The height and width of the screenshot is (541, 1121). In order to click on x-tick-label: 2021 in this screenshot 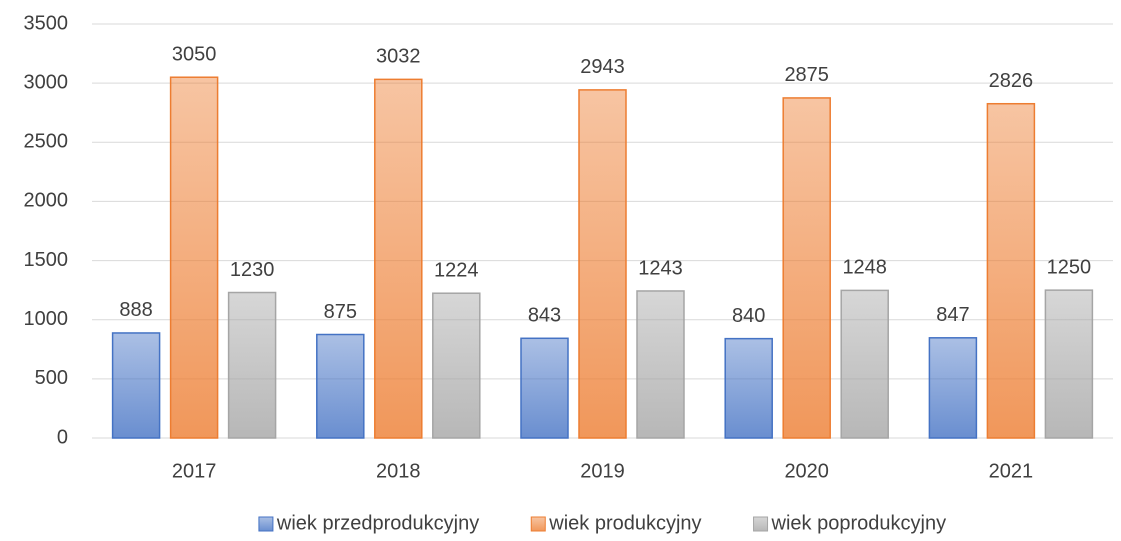, I will do `click(1011, 471)`.